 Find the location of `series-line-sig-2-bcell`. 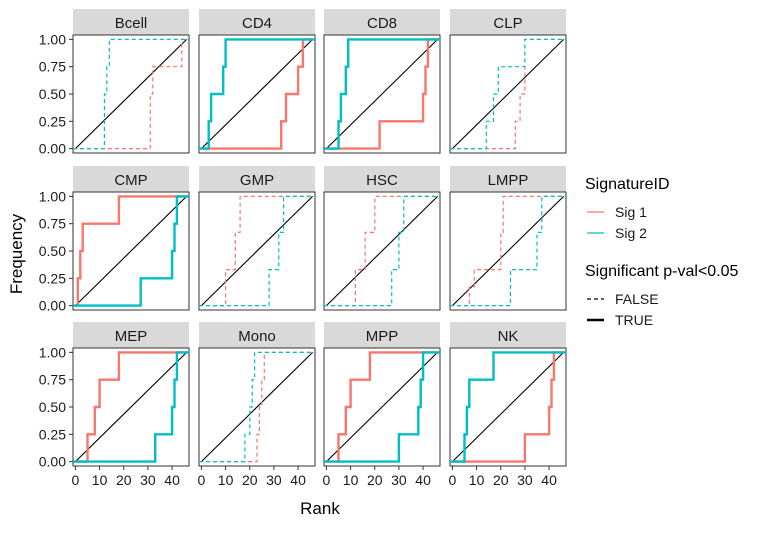

series-line-sig-2-bcell is located at coordinates (131, 94).